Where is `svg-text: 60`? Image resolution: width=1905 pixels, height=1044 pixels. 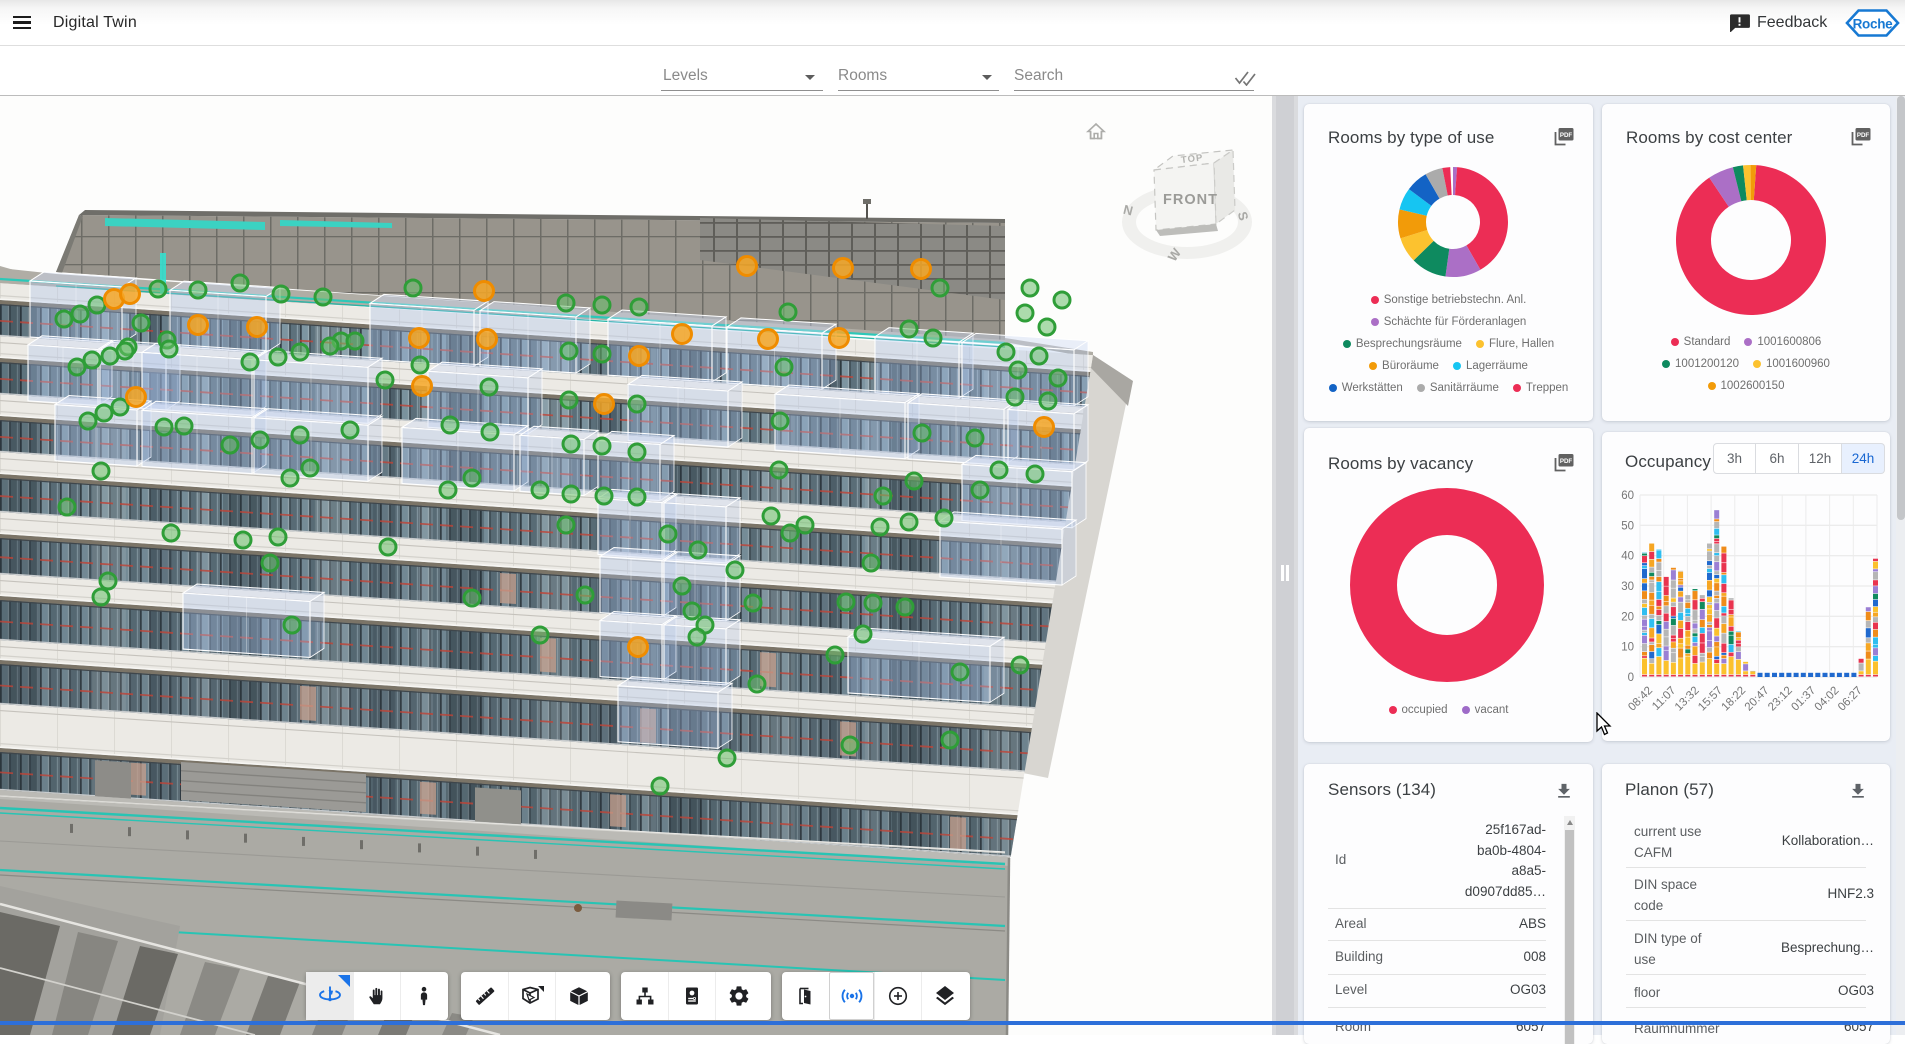 svg-text: 60 is located at coordinates (1627, 496).